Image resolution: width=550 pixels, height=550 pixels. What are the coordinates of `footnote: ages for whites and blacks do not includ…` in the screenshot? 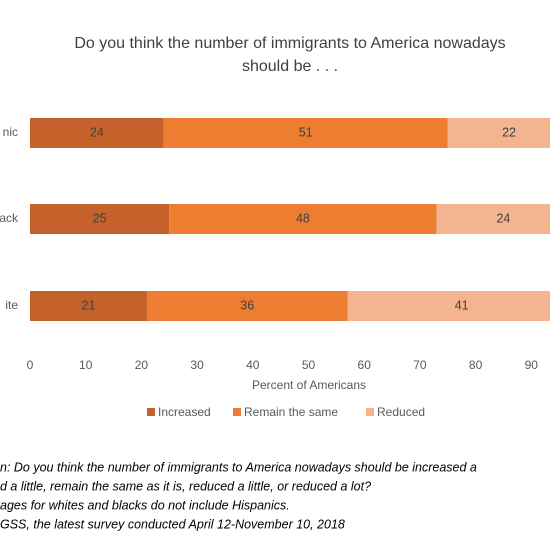 It's located at (145, 505).